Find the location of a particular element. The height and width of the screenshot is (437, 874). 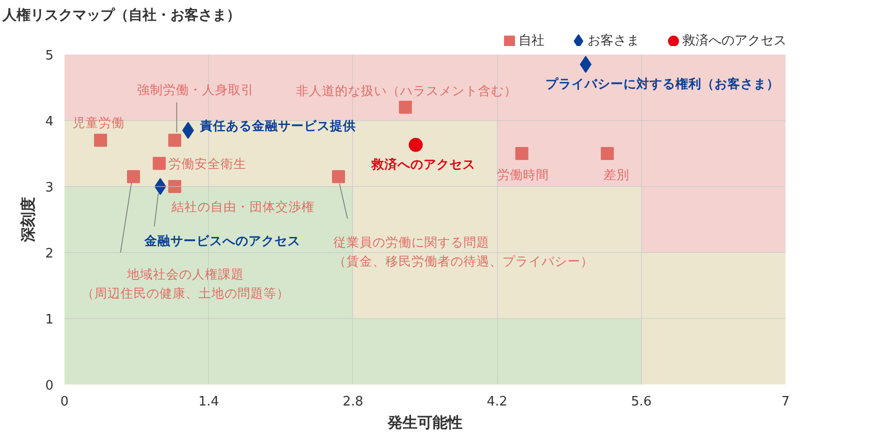

annotation: 救済へのアクセス is located at coordinates (423, 164).